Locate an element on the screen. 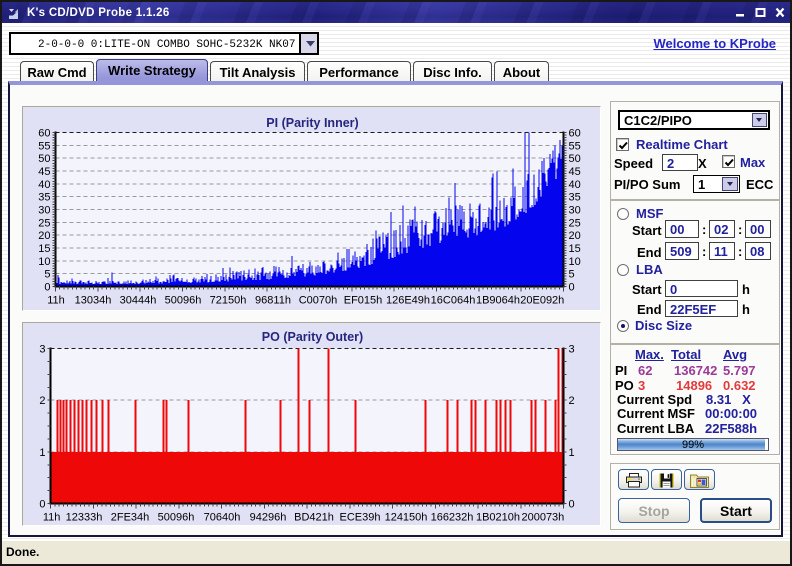 The image size is (792, 566). svg-text: 2FE34h is located at coordinates (130, 518).